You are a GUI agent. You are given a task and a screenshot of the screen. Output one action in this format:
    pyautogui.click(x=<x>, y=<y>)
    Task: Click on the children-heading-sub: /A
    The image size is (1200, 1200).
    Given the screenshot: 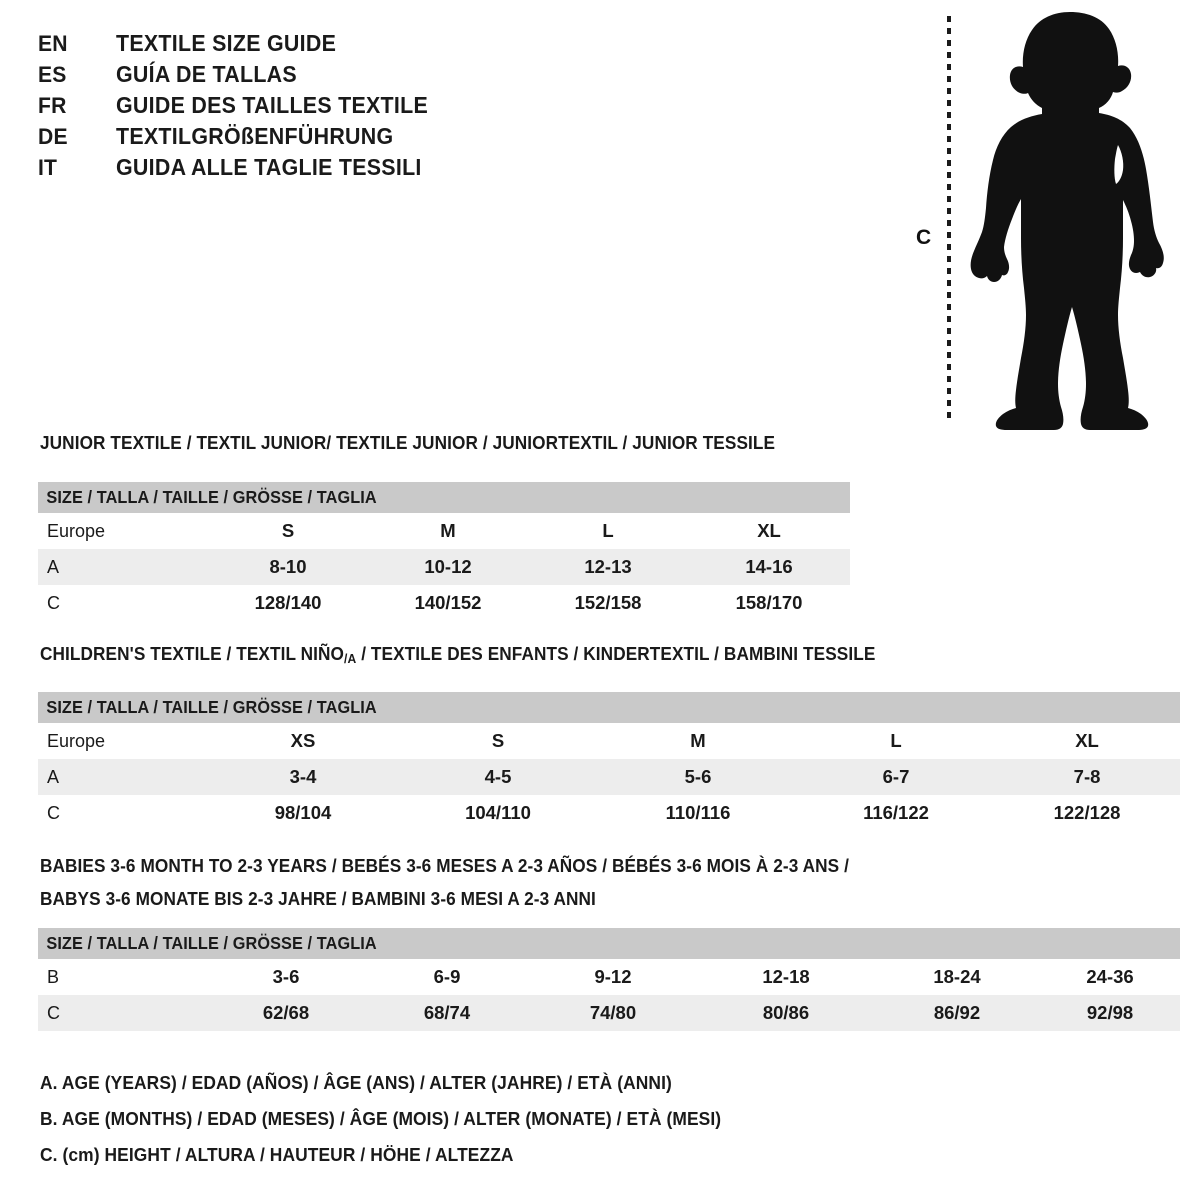 What is the action you would take?
    pyautogui.click(x=350, y=658)
    